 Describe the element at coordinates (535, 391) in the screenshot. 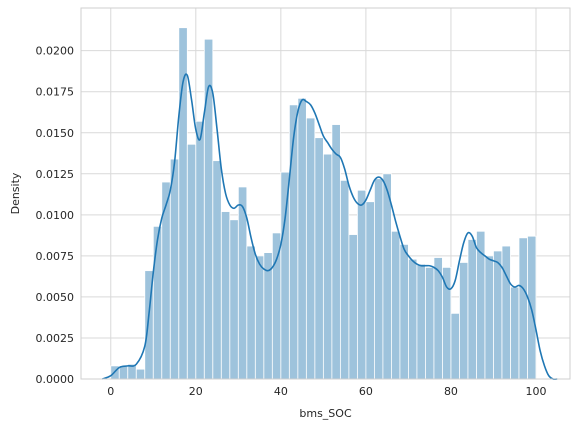

I see `x-tick-label: 100` at that location.